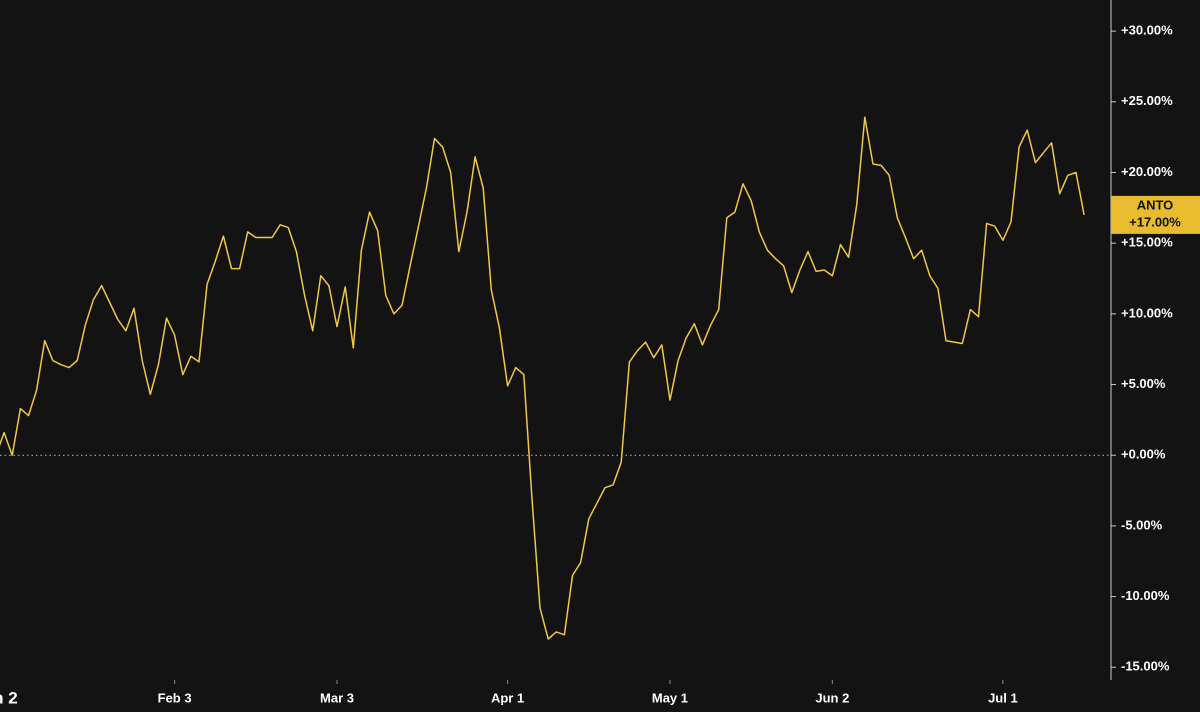 Image resolution: width=1200 pixels, height=712 pixels. Describe the element at coordinates (1142, 524) in the screenshot. I see `y-tick-label: -5.00%` at that location.